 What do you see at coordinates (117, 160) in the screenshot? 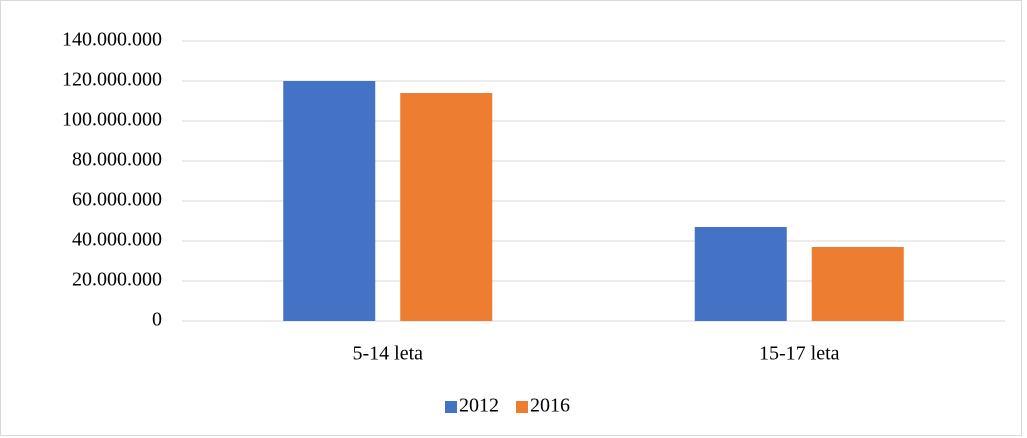
I see `y-tick-label: 80.000.000` at bounding box center [117, 160].